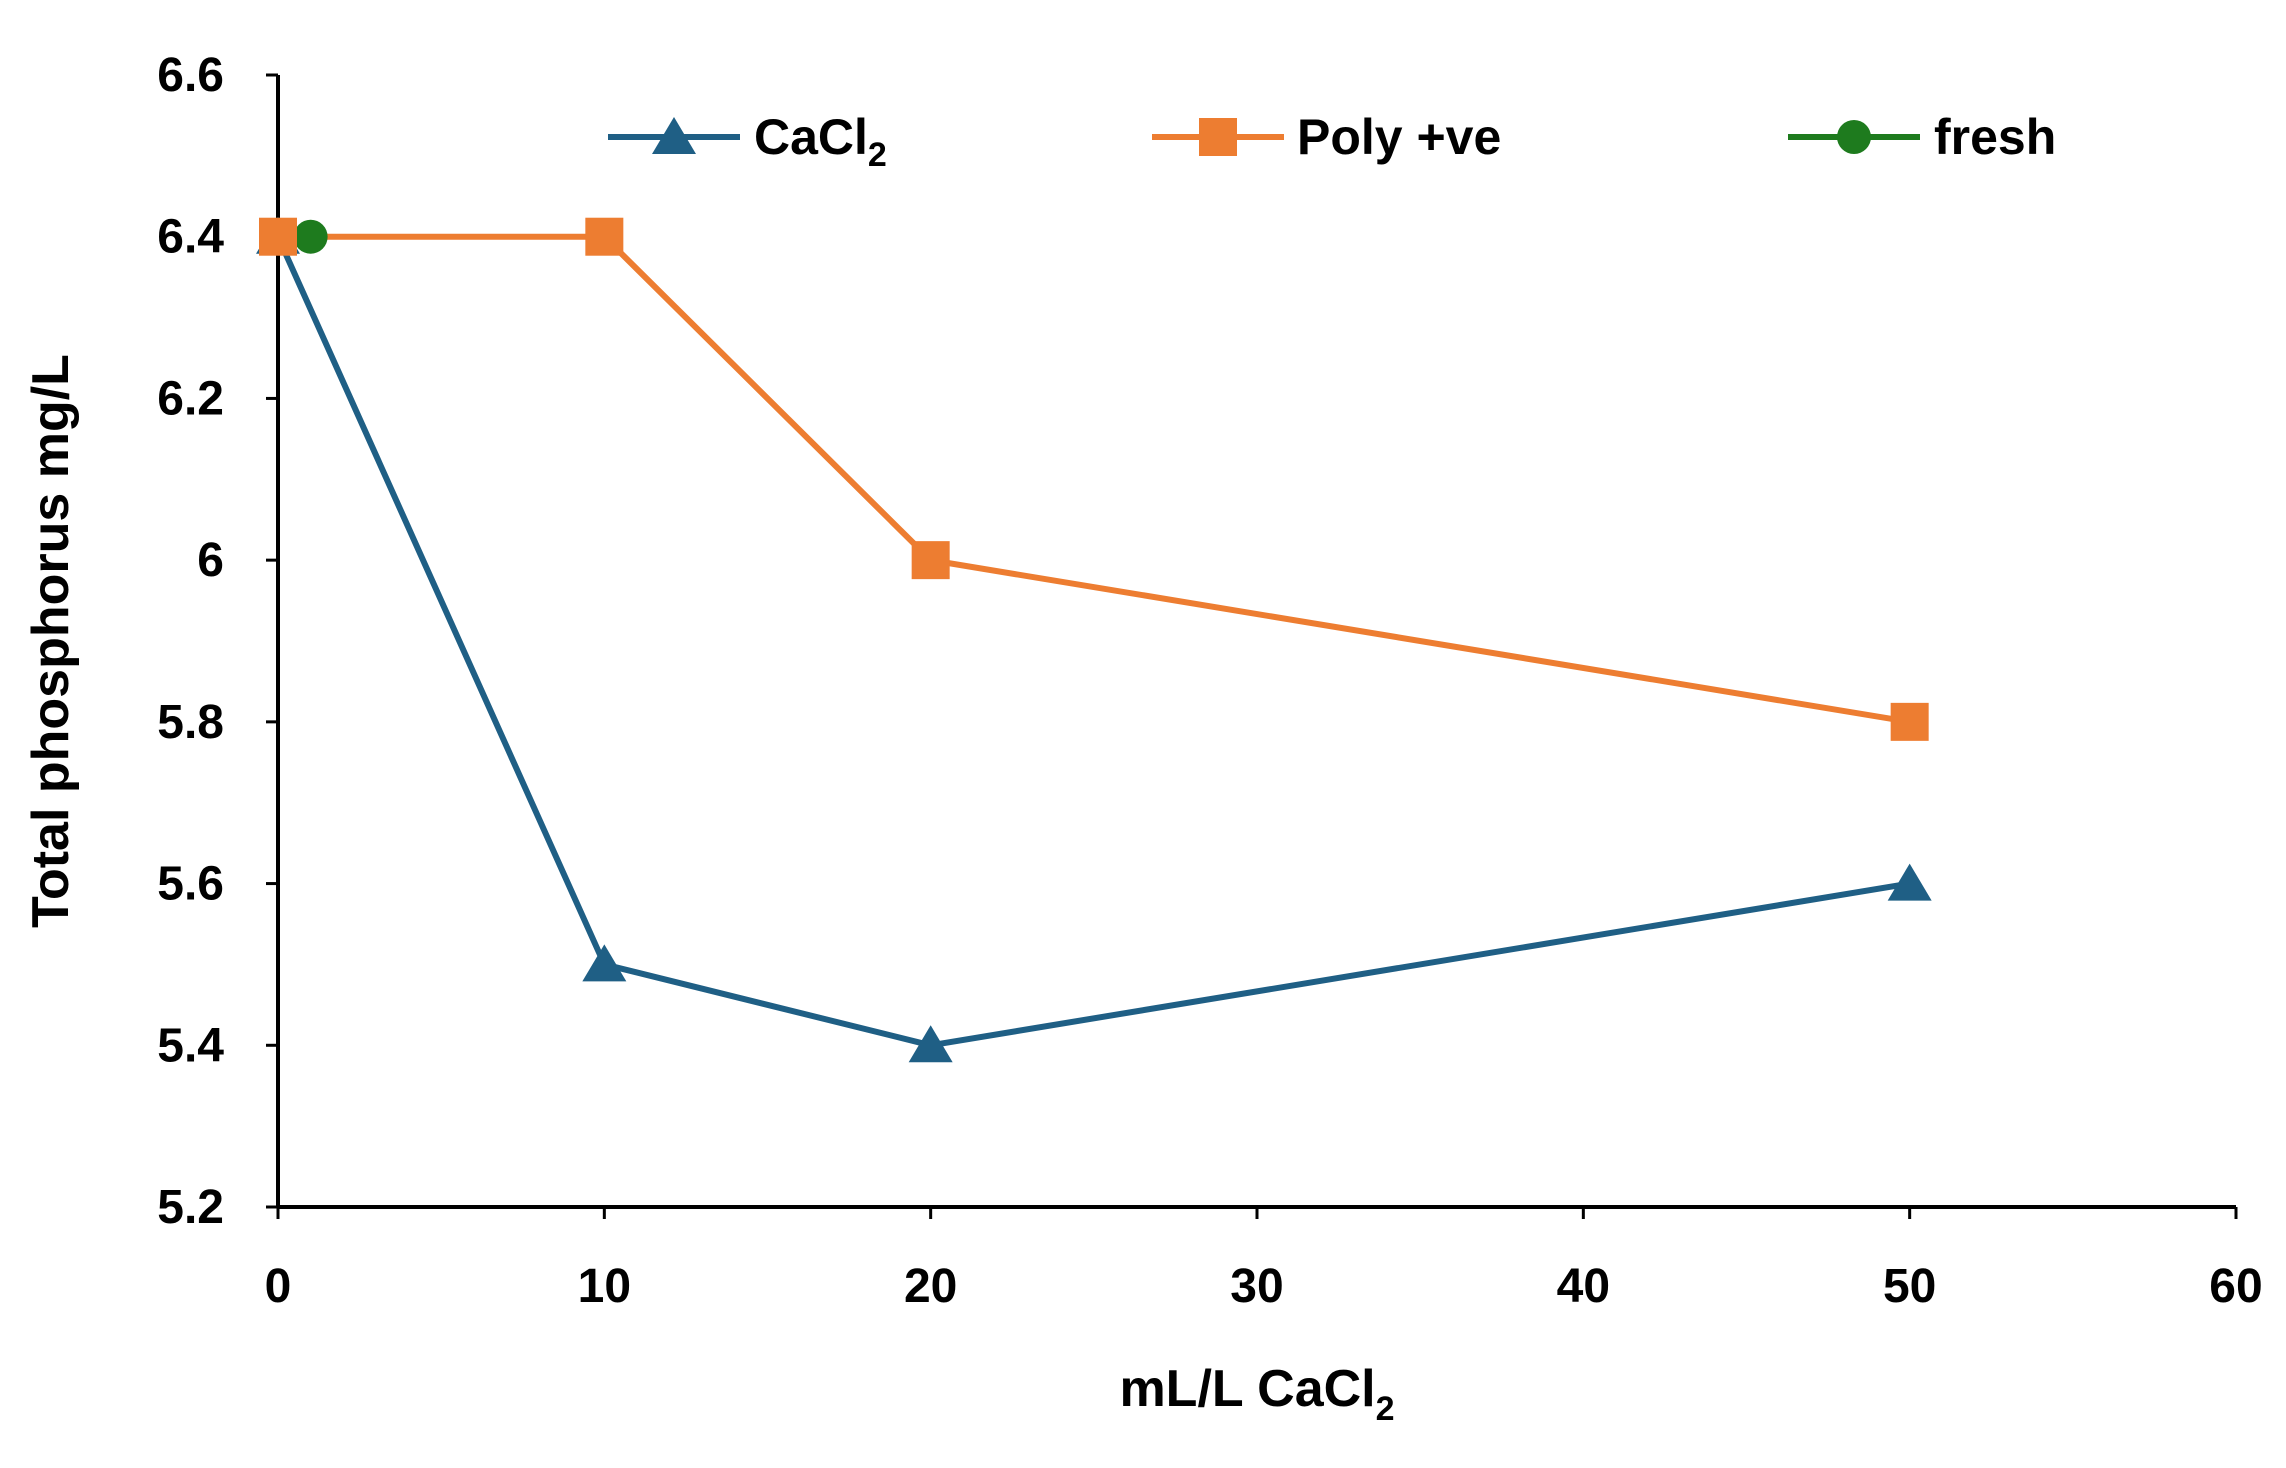 The height and width of the screenshot is (1468, 2286). I want to click on legend-item-cacl: CaCl2, so click(747, 141).